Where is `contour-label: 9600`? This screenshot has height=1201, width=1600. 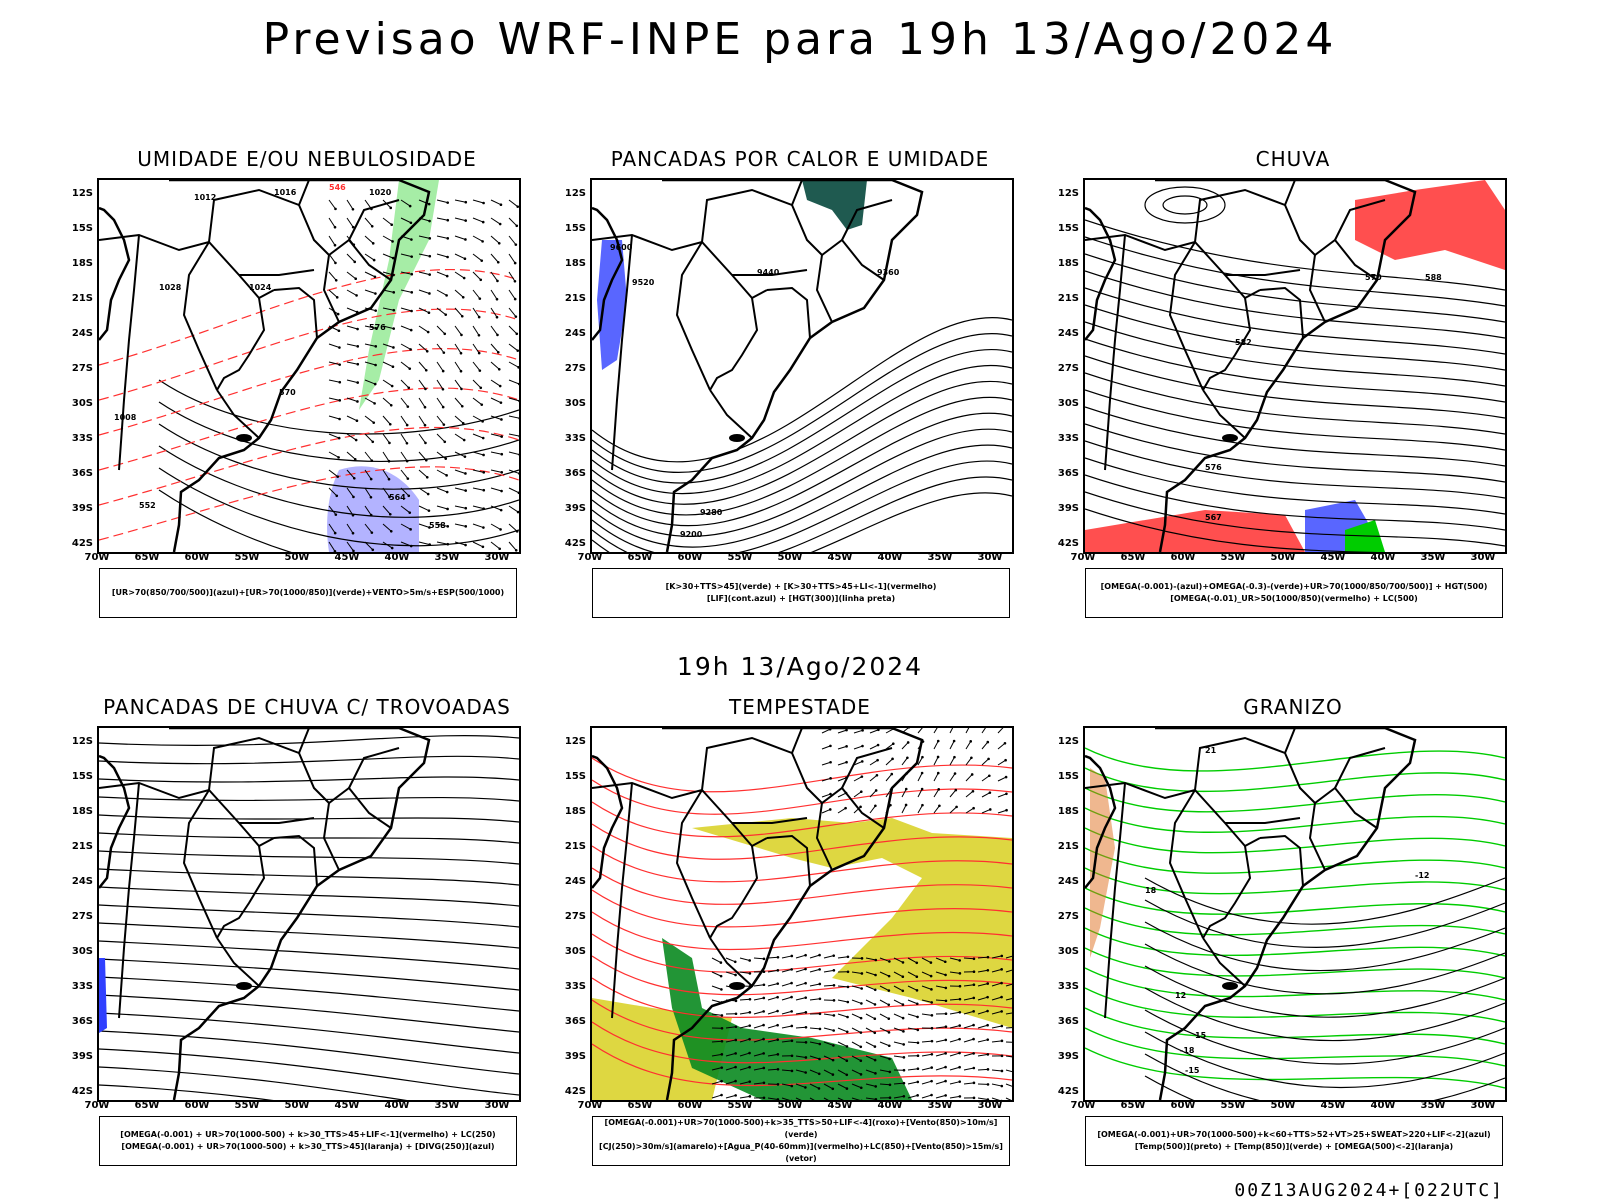 contour-label: 9600 is located at coordinates (621, 247).